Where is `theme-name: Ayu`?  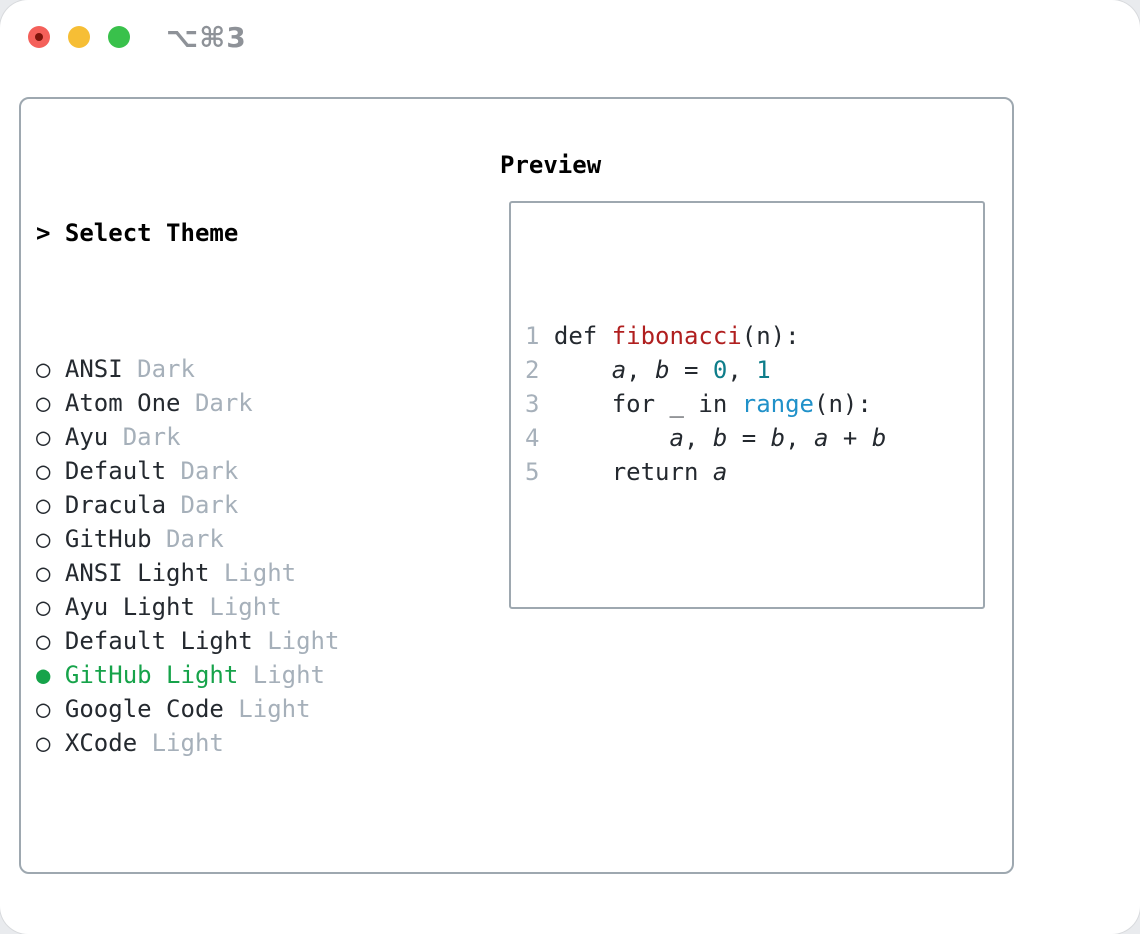
theme-name: Ayu is located at coordinates (86, 437).